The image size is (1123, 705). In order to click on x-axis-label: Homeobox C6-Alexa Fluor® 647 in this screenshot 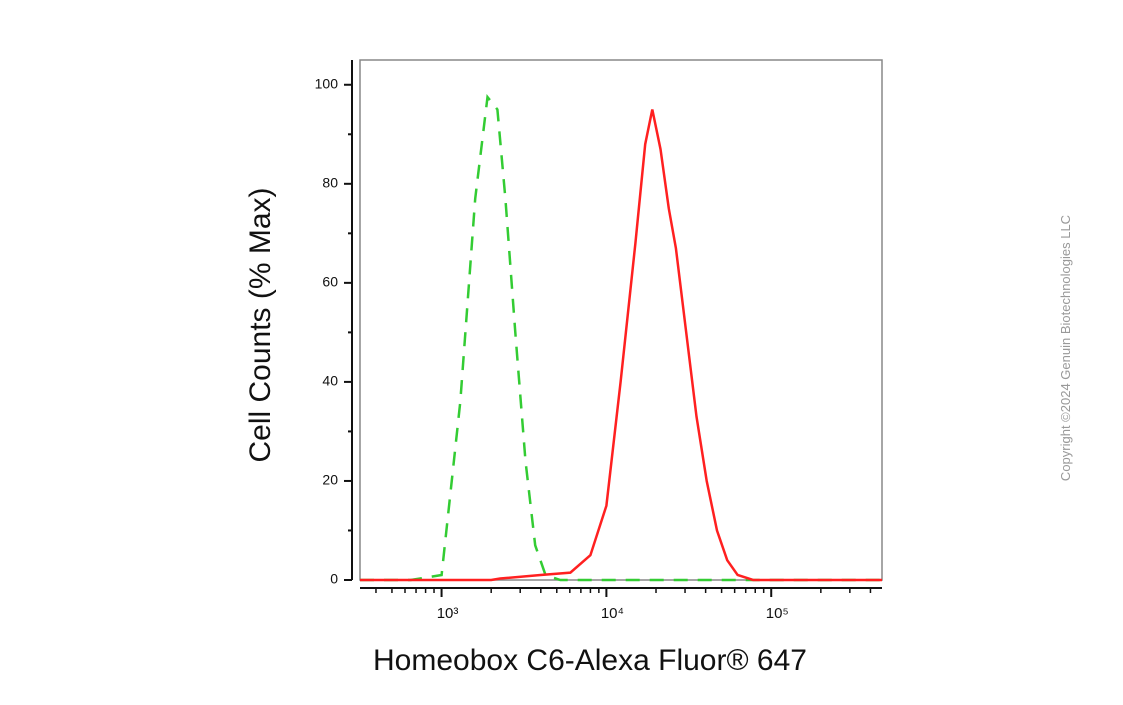, I will do `click(590, 660)`.